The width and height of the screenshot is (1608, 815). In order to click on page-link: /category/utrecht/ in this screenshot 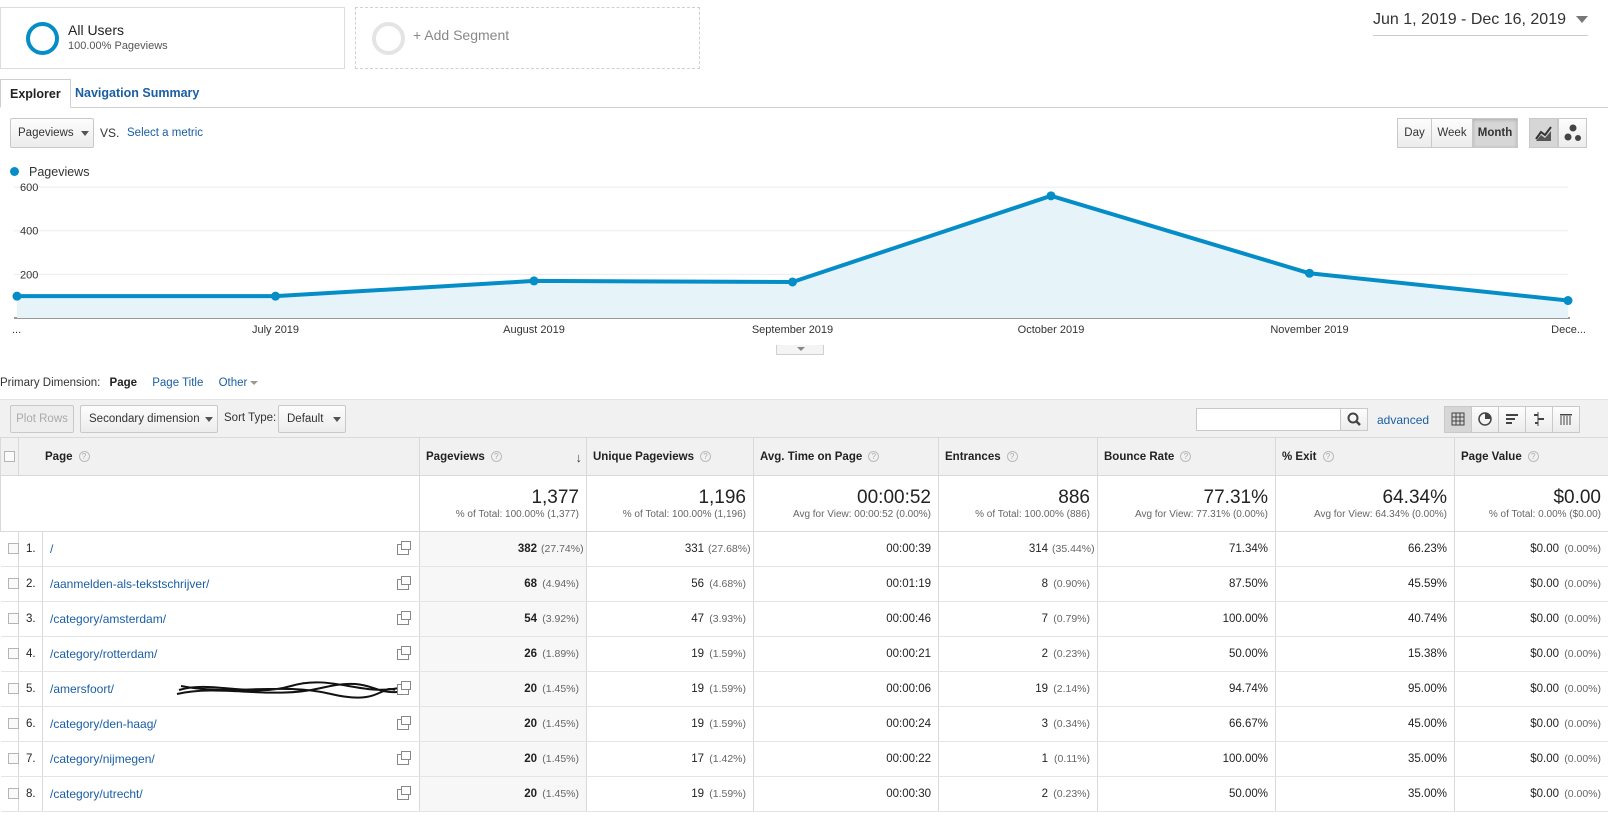, I will do `click(96, 794)`.